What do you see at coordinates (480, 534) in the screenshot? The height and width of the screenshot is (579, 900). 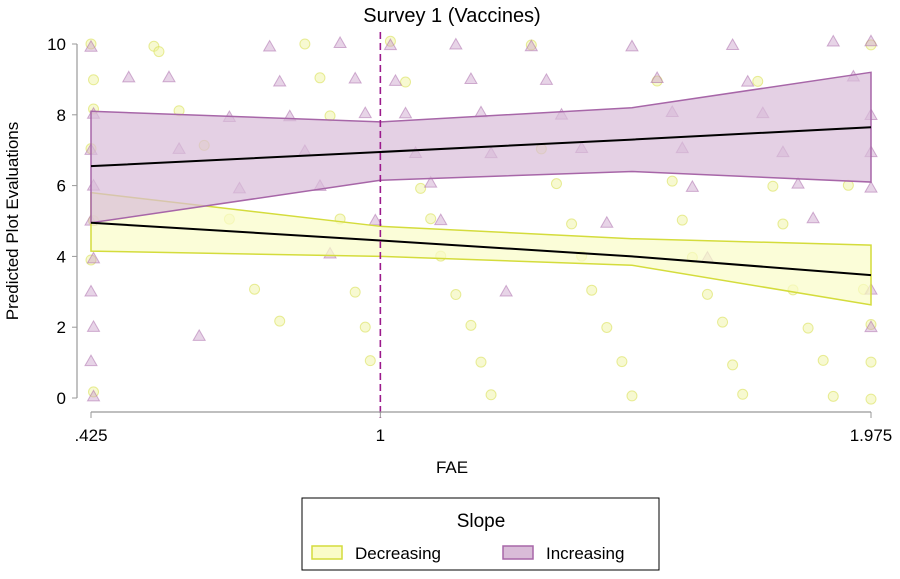 I see `legend: Slope Decreasing Increasing` at bounding box center [480, 534].